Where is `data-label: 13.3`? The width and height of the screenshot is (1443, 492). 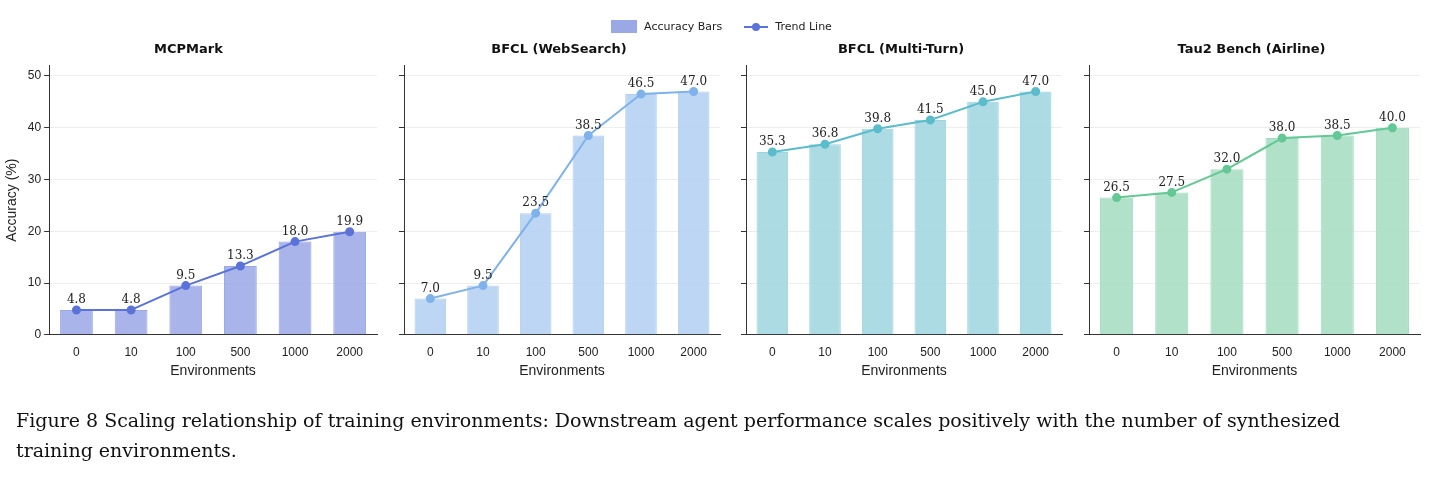 data-label: 13.3 is located at coordinates (240, 255).